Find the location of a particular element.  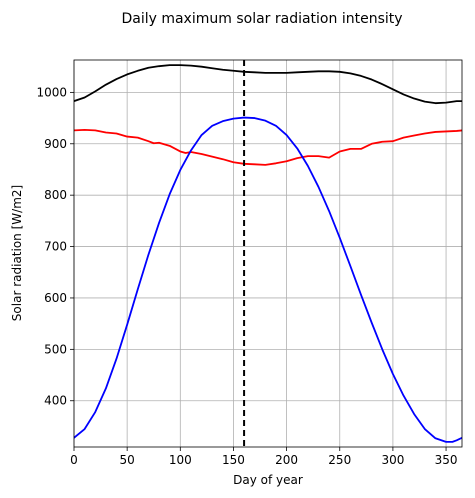

x-tick-label: 100 is located at coordinates (180, 460).